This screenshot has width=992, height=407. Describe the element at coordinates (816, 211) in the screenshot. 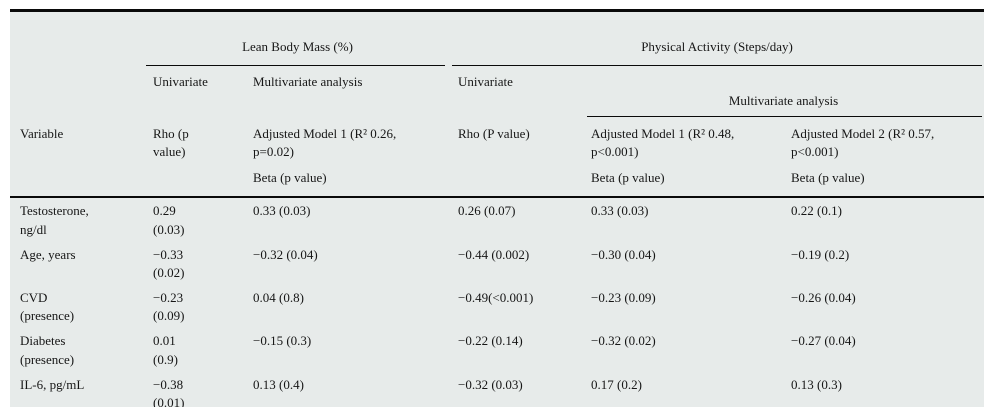

I see `cell-pa-model2: 0.22 (0.1)` at that location.